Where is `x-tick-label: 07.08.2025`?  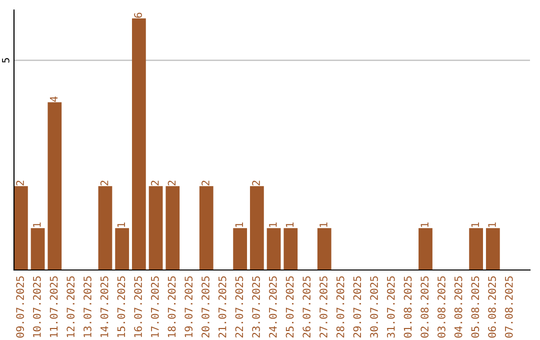
x-tick-label: 07.08.2025 is located at coordinates (508, 307).